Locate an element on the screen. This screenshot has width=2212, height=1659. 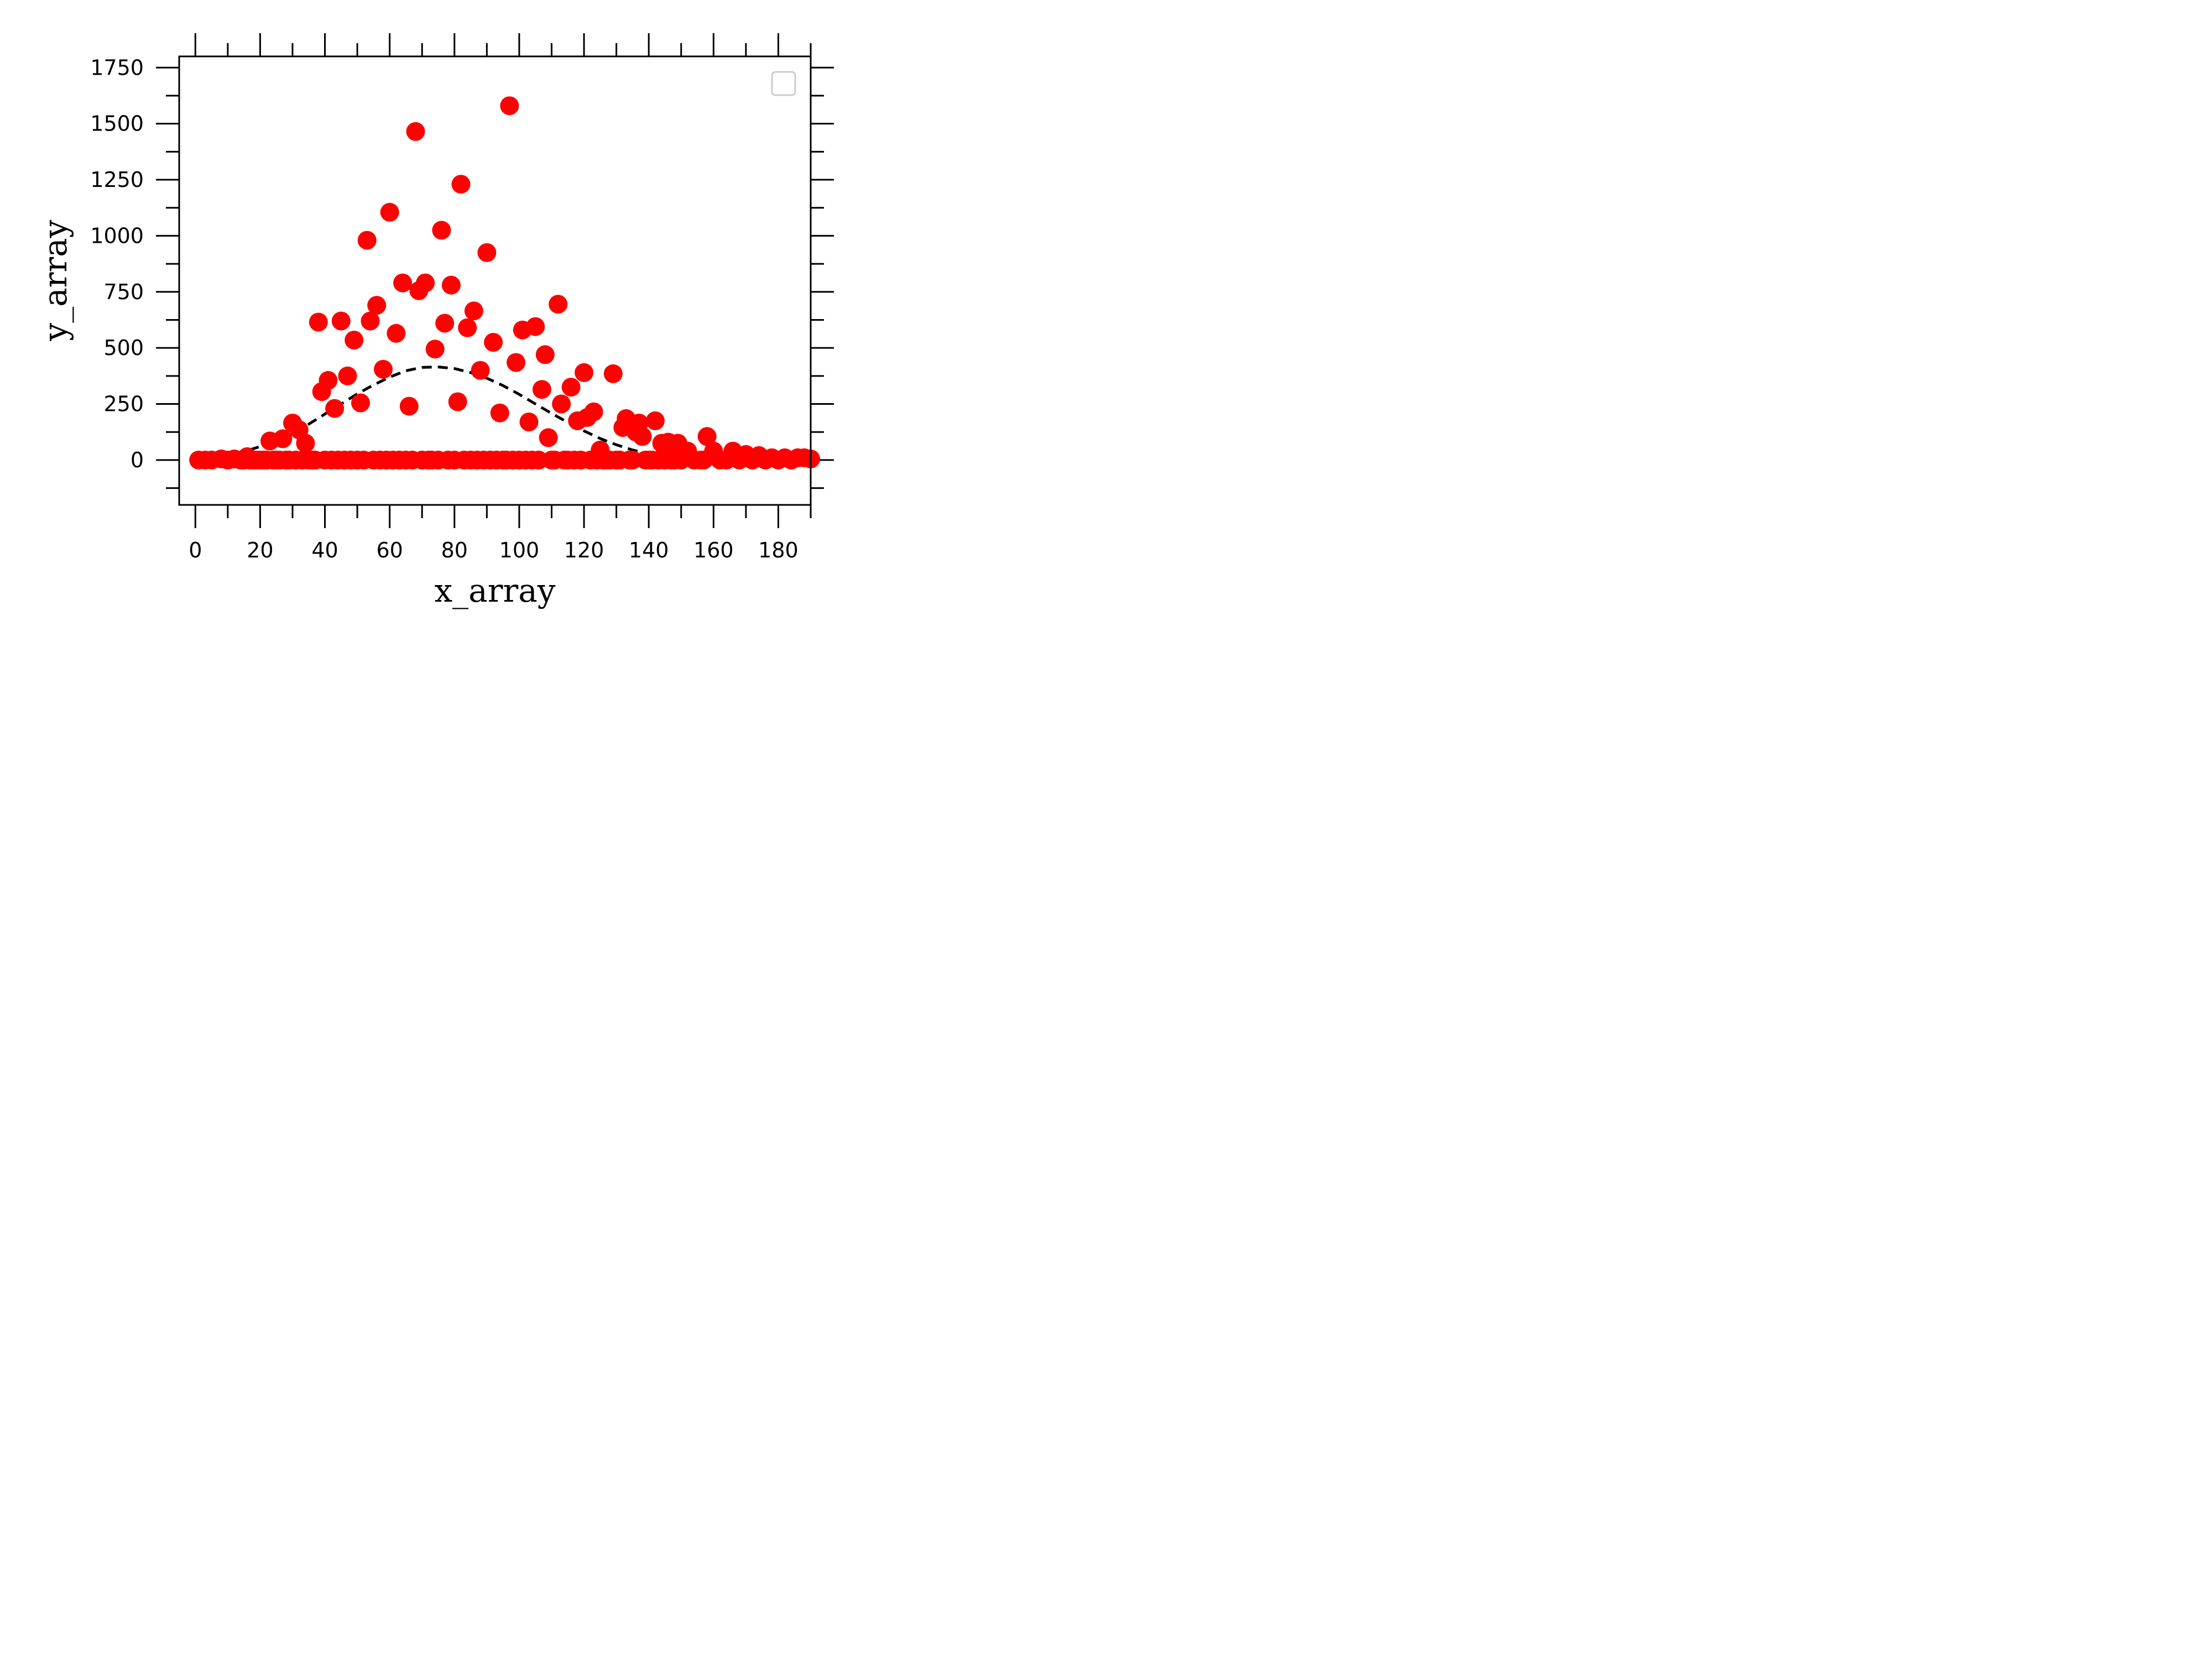
y-tick-label: 1250 is located at coordinates (117, 180).